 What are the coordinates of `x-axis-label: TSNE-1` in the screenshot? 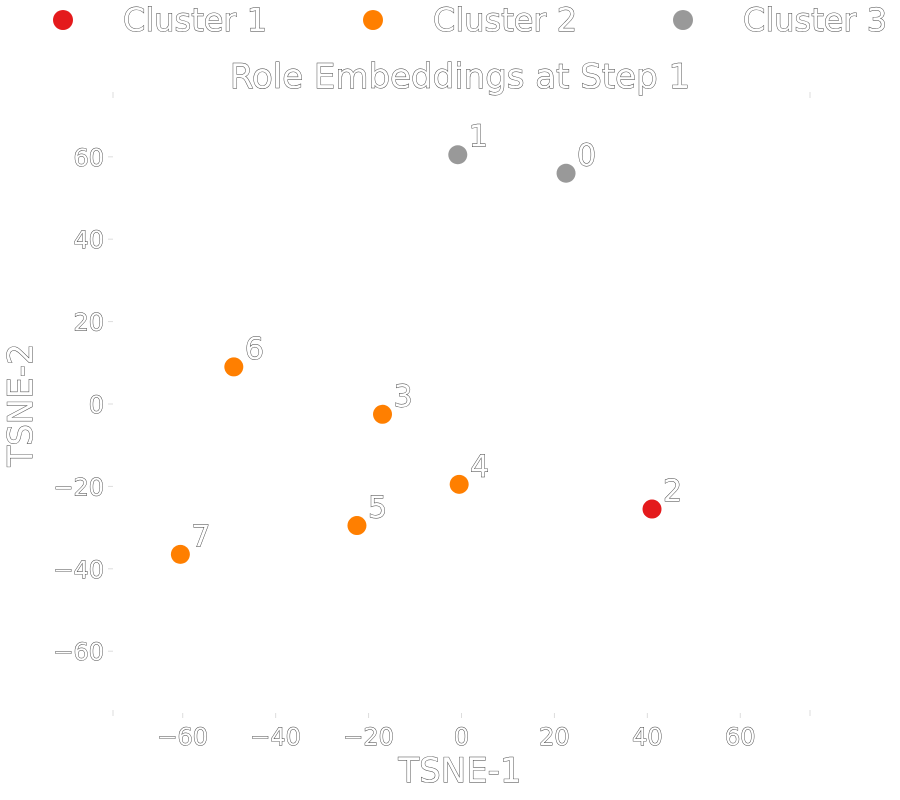 It's located at (459, 771).